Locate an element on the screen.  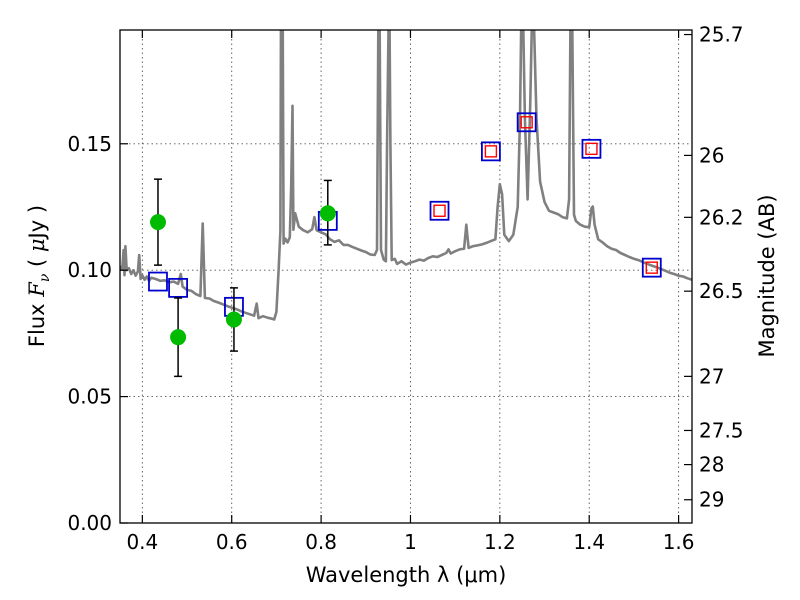
x-tick-label: 0.6 is located at coordinates (232, 542).